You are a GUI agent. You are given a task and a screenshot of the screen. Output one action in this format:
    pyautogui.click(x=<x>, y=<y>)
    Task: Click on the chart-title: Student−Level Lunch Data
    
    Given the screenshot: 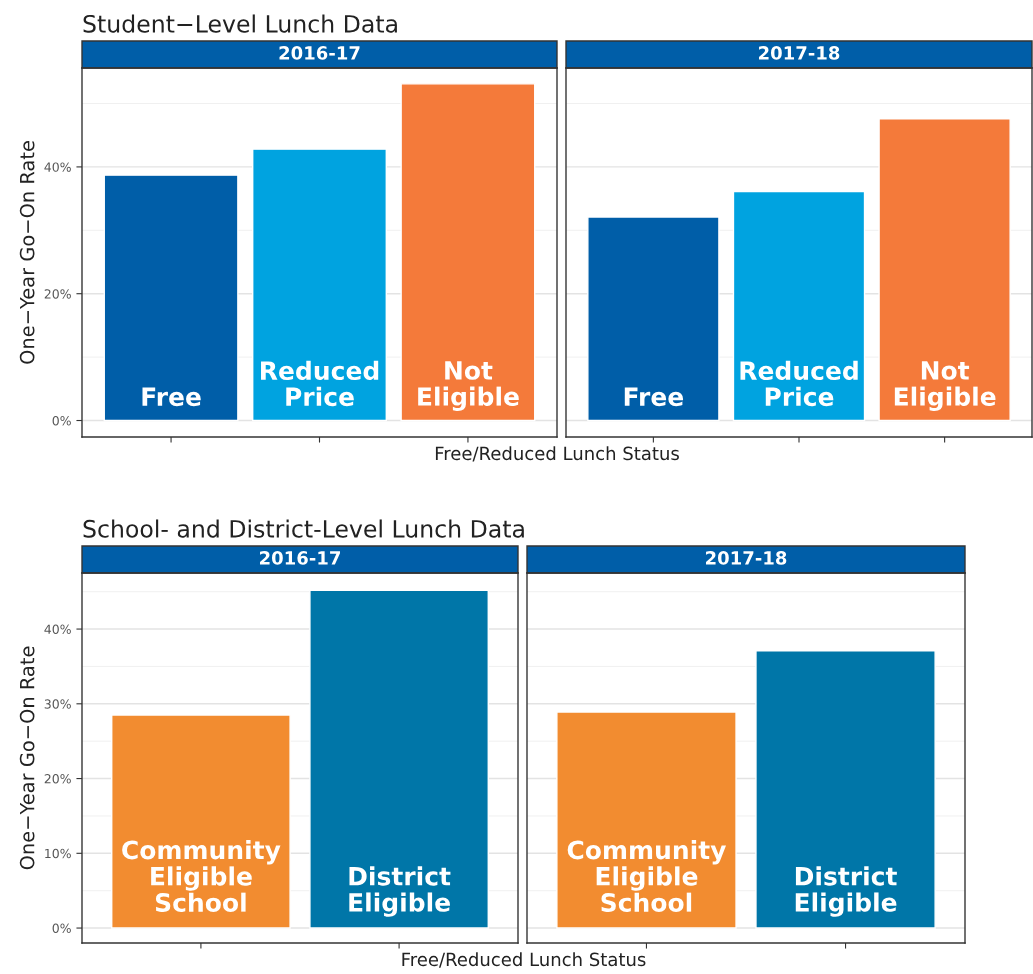 What is the action you would take?
    pyautogui.click(x=240, y=23)
    